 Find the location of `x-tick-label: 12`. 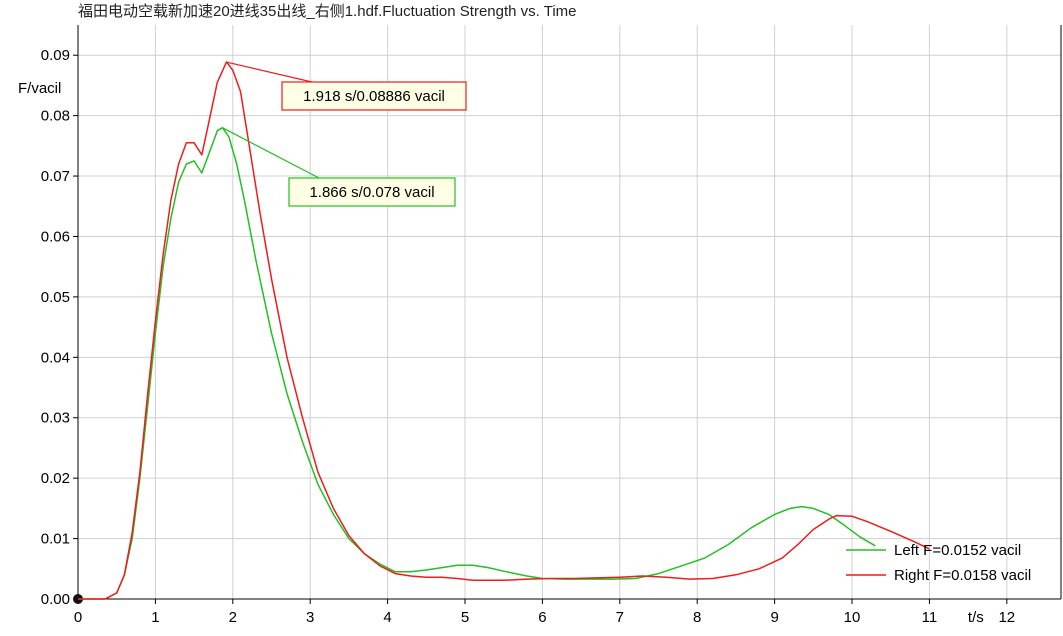

x-tick-label: 12 is located at coordinates (1006, 617).